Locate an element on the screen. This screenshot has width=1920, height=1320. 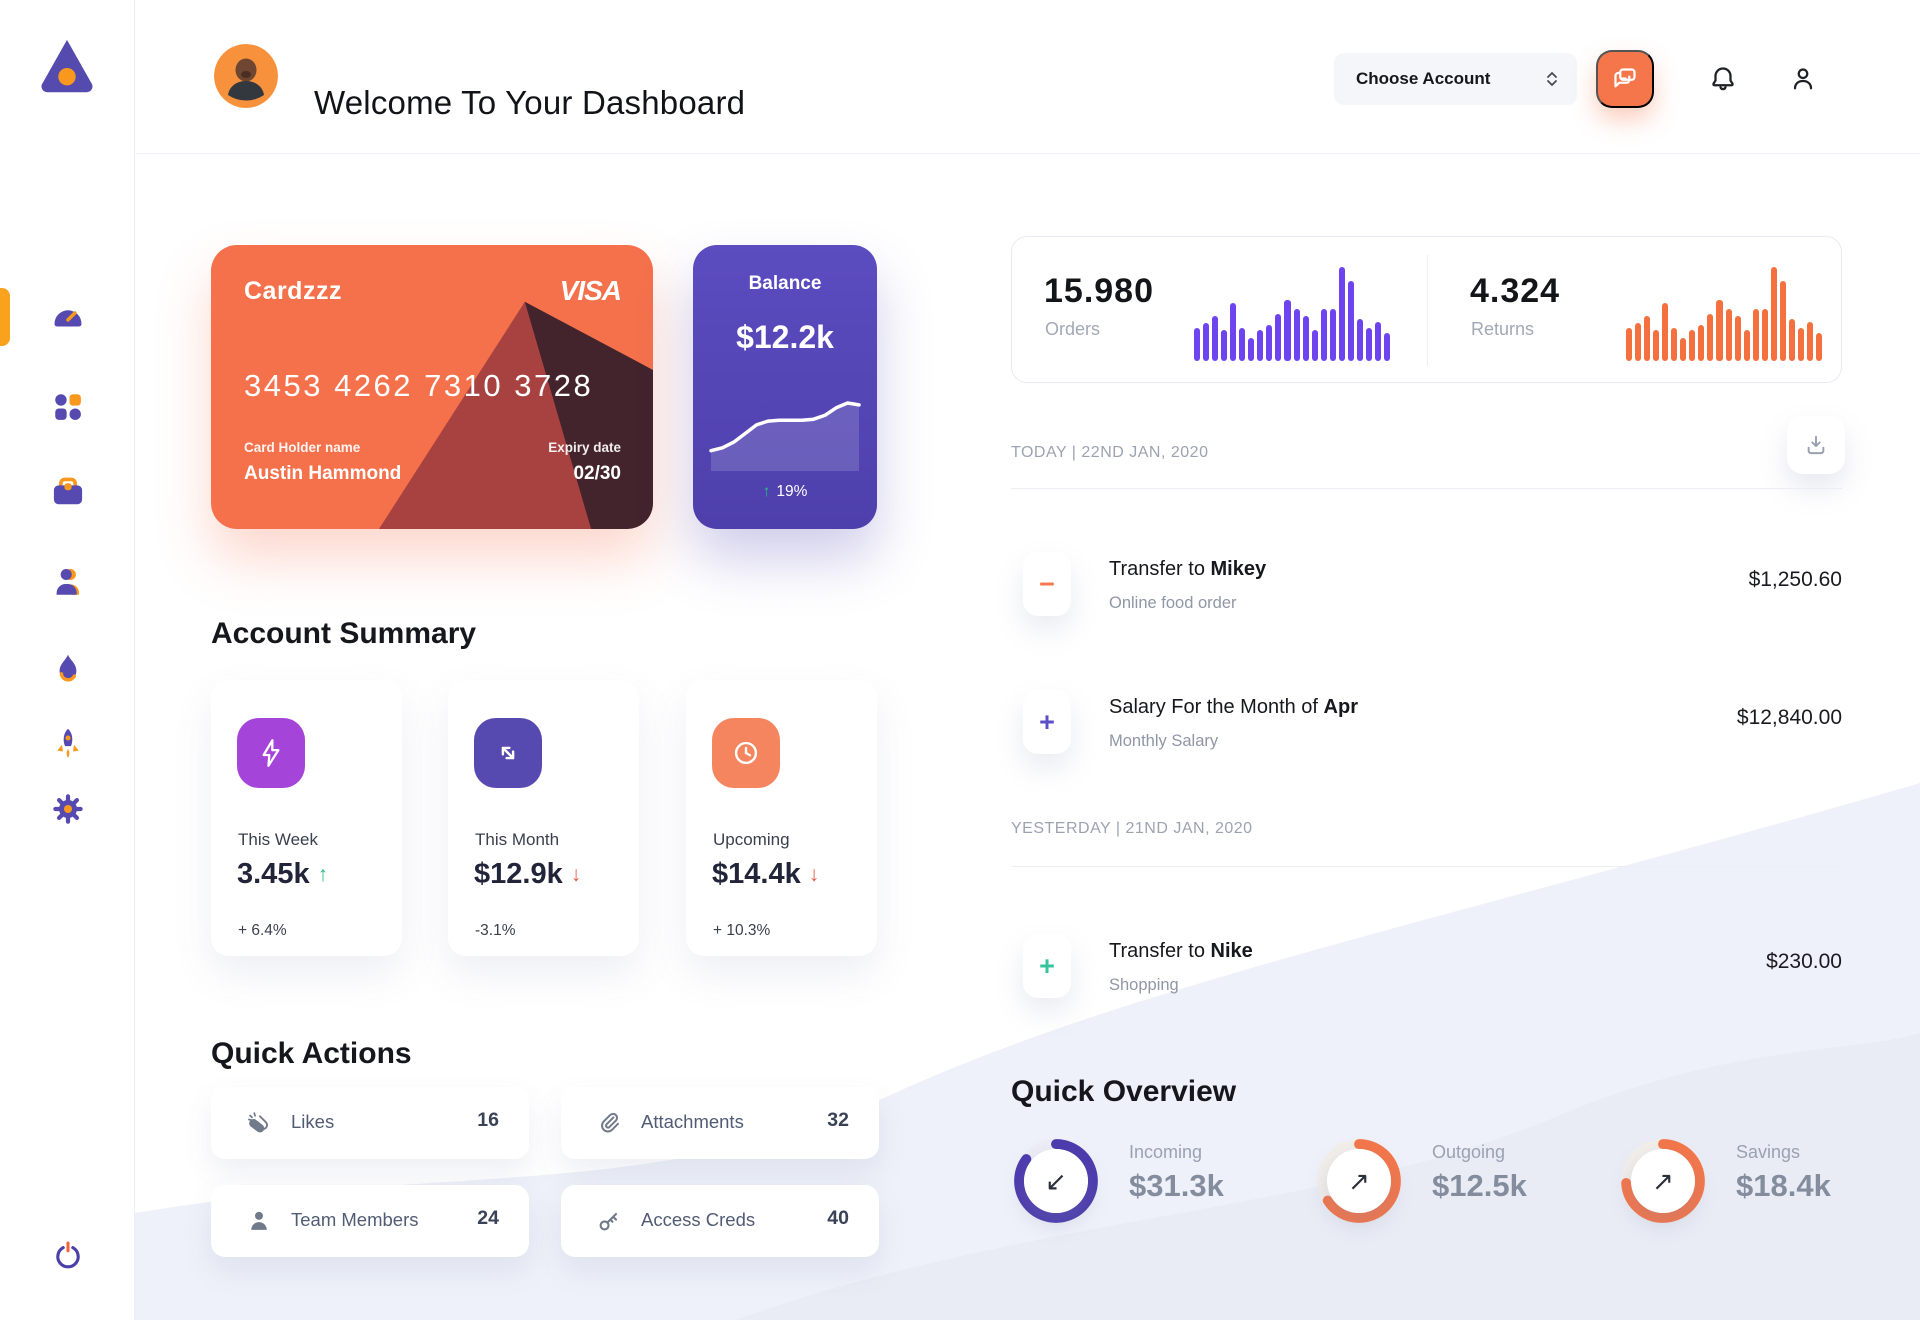
bell-icon is located at coordinates (1723, 79).